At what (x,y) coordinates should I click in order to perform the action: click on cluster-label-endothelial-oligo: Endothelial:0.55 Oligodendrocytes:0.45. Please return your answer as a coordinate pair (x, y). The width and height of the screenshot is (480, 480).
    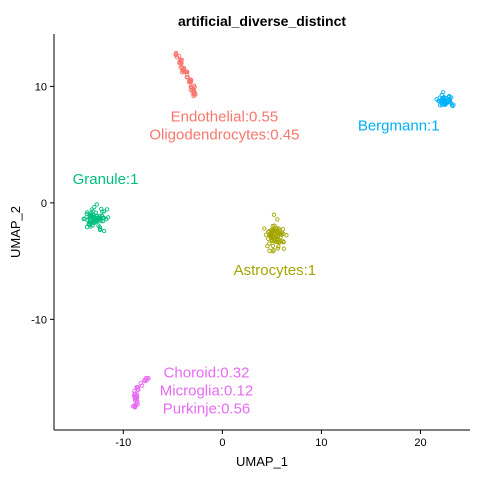
    Looking at the image, I should click on (224, 125).